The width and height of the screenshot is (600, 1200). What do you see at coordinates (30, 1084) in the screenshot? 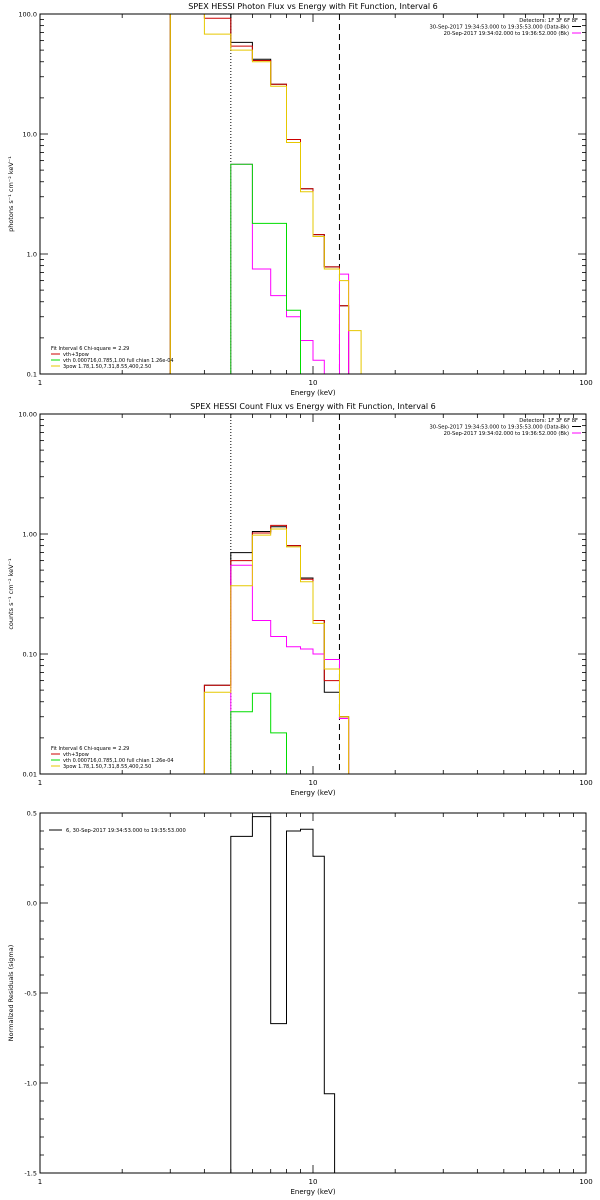
I see `y-tick-label: -1.0` at bounding box center [30, 1084].